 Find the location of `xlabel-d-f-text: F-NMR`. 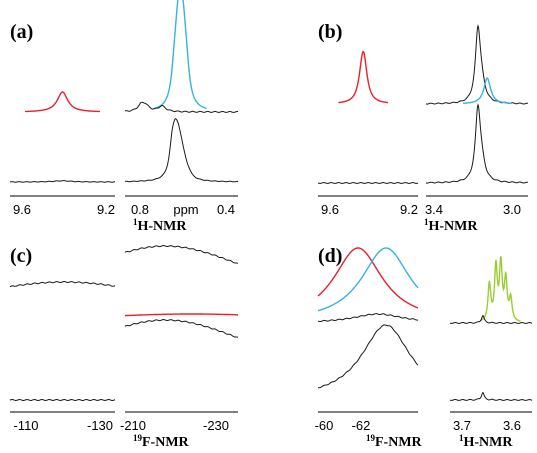

xlabel-d-f-text: F-NMR is located at coordinates (399, 442).